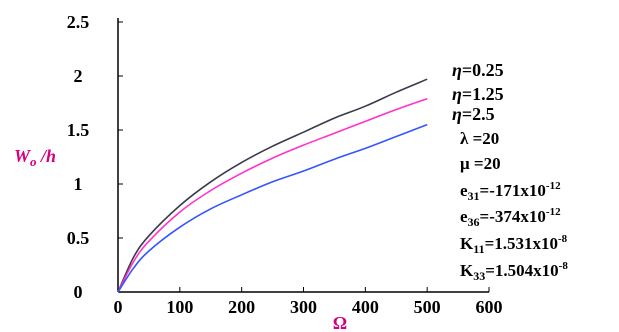 This screenshot has height=332, width=619. I want to click on x-tick-label: 600, so click(489, 307).